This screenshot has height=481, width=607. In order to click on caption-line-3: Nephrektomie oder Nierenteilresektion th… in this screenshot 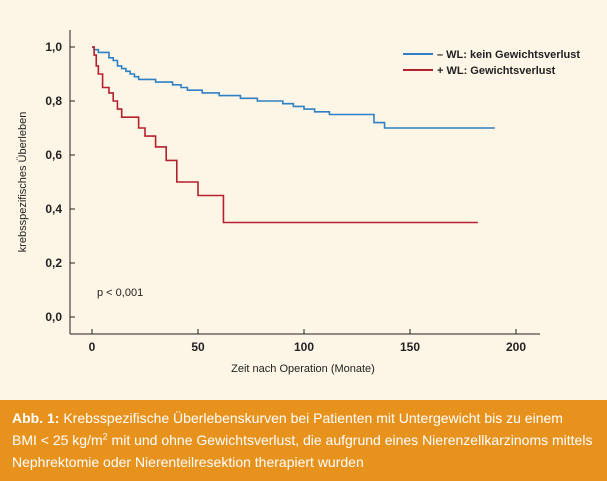, I will do `click(304, 462)`.